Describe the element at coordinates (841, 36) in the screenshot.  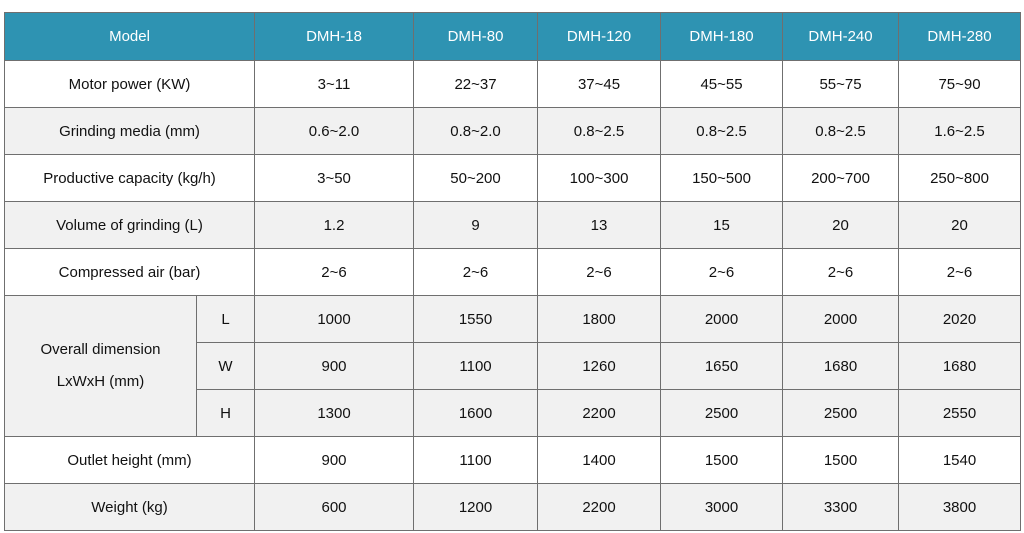
I see `header-model: DMH-240` at that location.